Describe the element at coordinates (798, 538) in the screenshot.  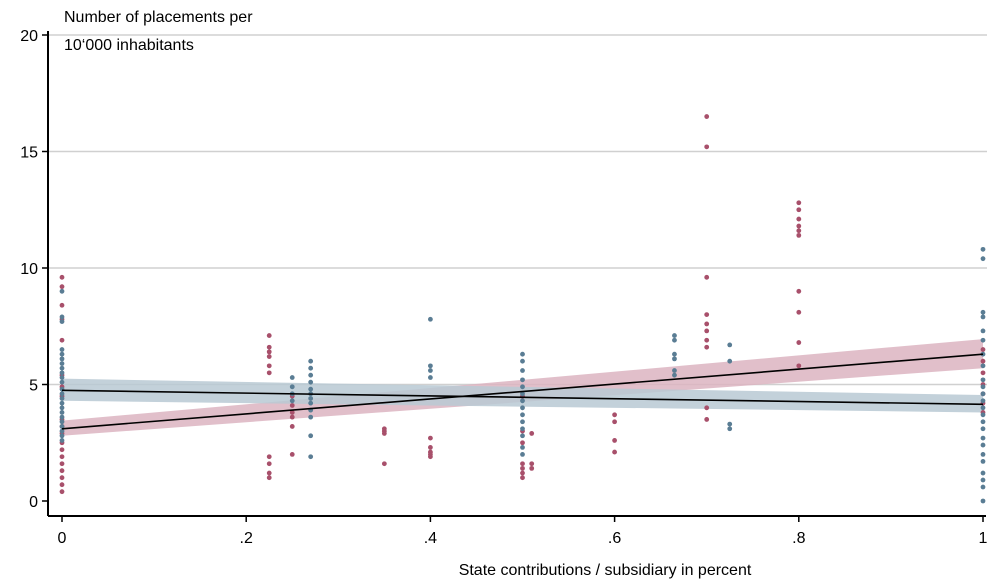
I see `x-tick-label-4: .8` at that location.